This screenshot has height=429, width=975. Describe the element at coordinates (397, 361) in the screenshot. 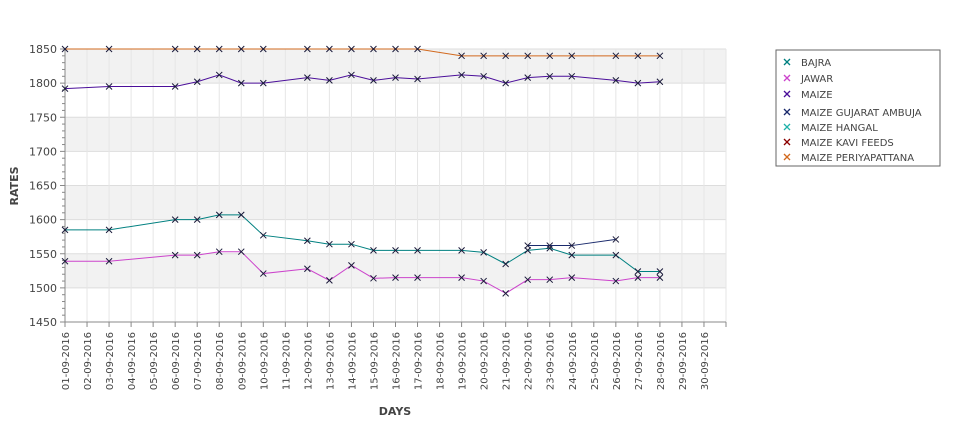

I see `x-tick-label: 16-09-2016` at that location.